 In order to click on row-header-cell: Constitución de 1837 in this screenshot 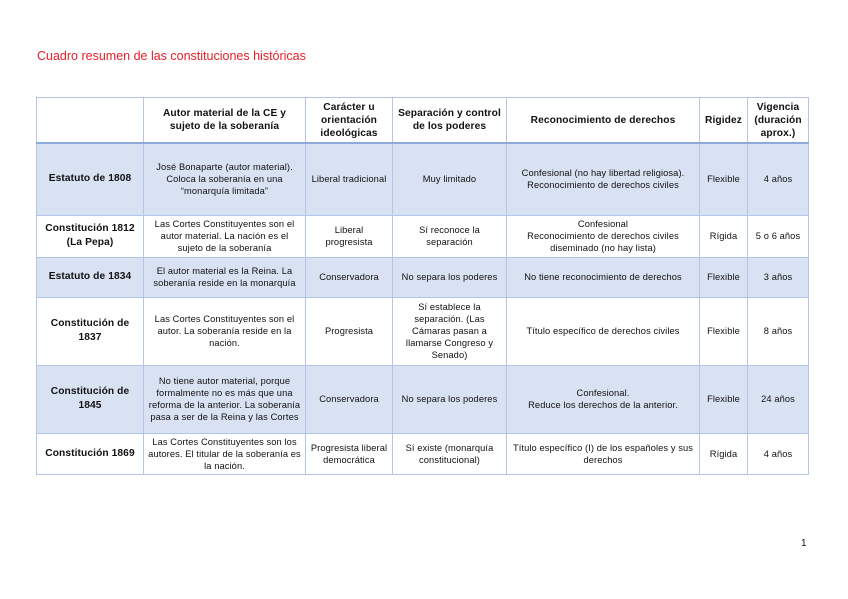, I will do `click(90, 331)`.